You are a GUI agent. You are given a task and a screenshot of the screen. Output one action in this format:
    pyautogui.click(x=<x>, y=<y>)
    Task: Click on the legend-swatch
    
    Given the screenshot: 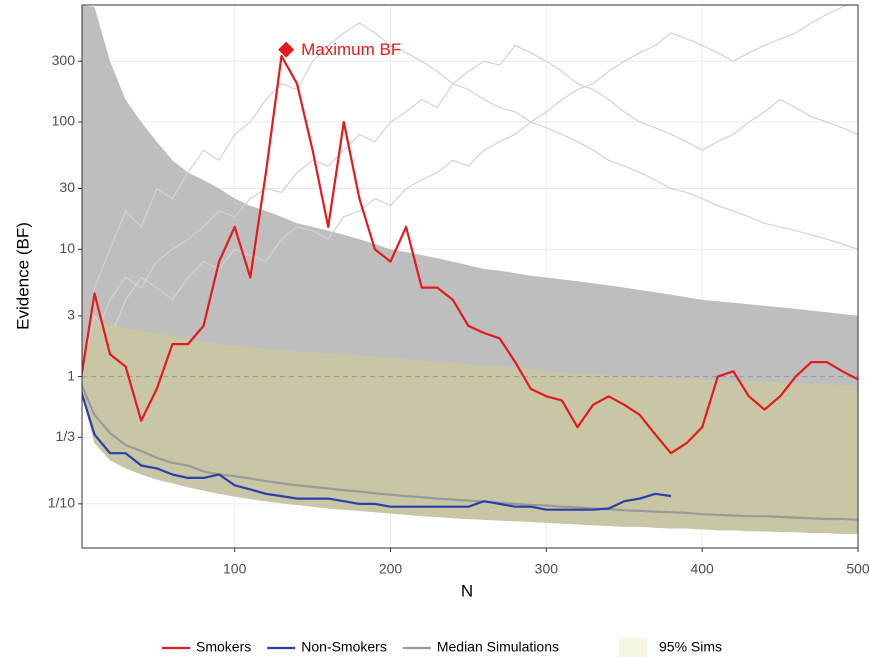 What is the action you would take?
    pyautogui.click(x=633, y=647)
    